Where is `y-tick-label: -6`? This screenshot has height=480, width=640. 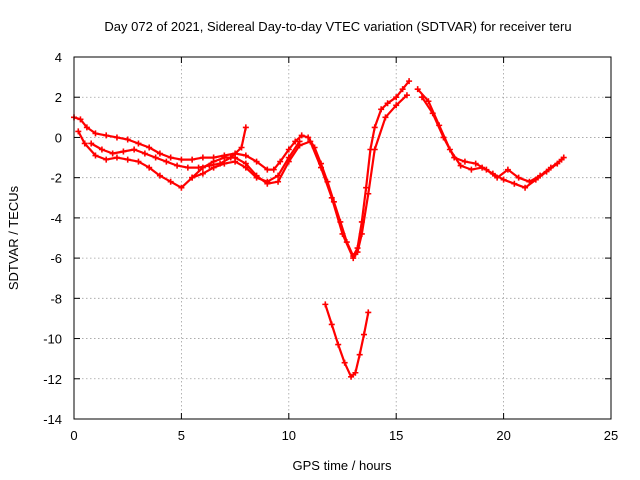
y-tick-label: -6 is located at coordinates (56, 258).